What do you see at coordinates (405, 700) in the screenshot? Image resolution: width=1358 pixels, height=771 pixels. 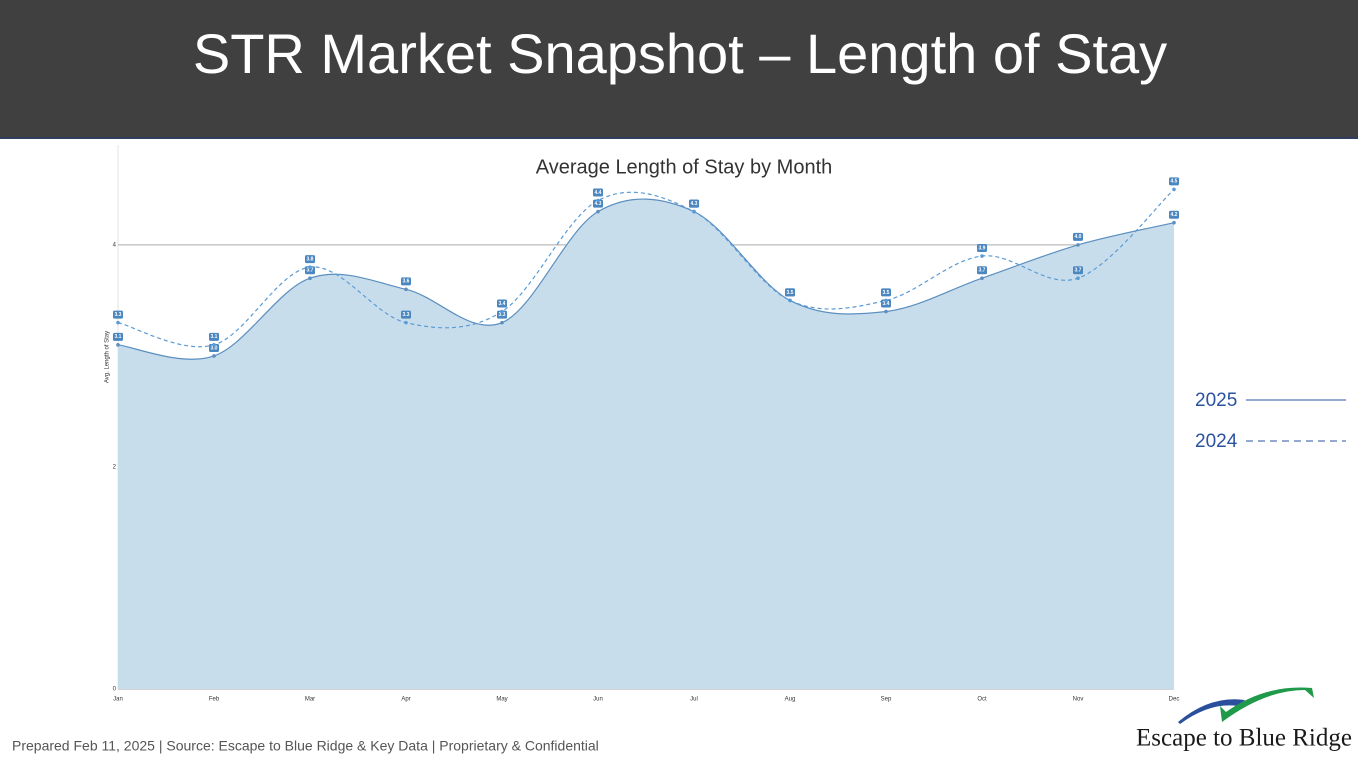 I see `x-tick-label: Apr` at bounding box center [405, 700].